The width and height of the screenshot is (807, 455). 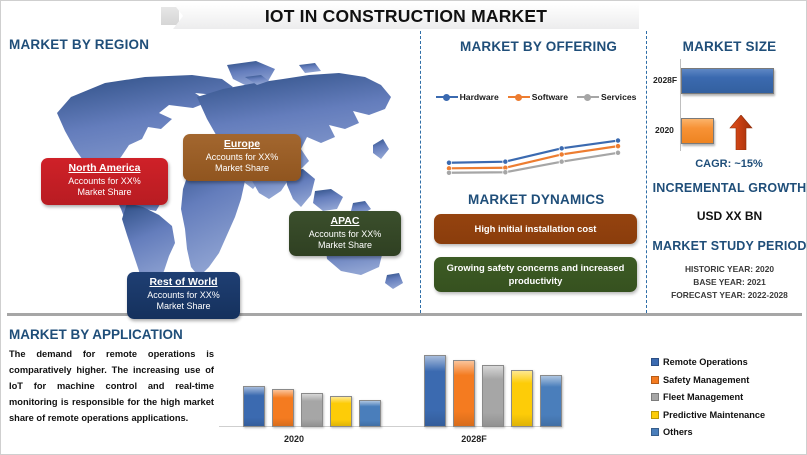 I want to click on line-series-software, so click(x=533, y=157).